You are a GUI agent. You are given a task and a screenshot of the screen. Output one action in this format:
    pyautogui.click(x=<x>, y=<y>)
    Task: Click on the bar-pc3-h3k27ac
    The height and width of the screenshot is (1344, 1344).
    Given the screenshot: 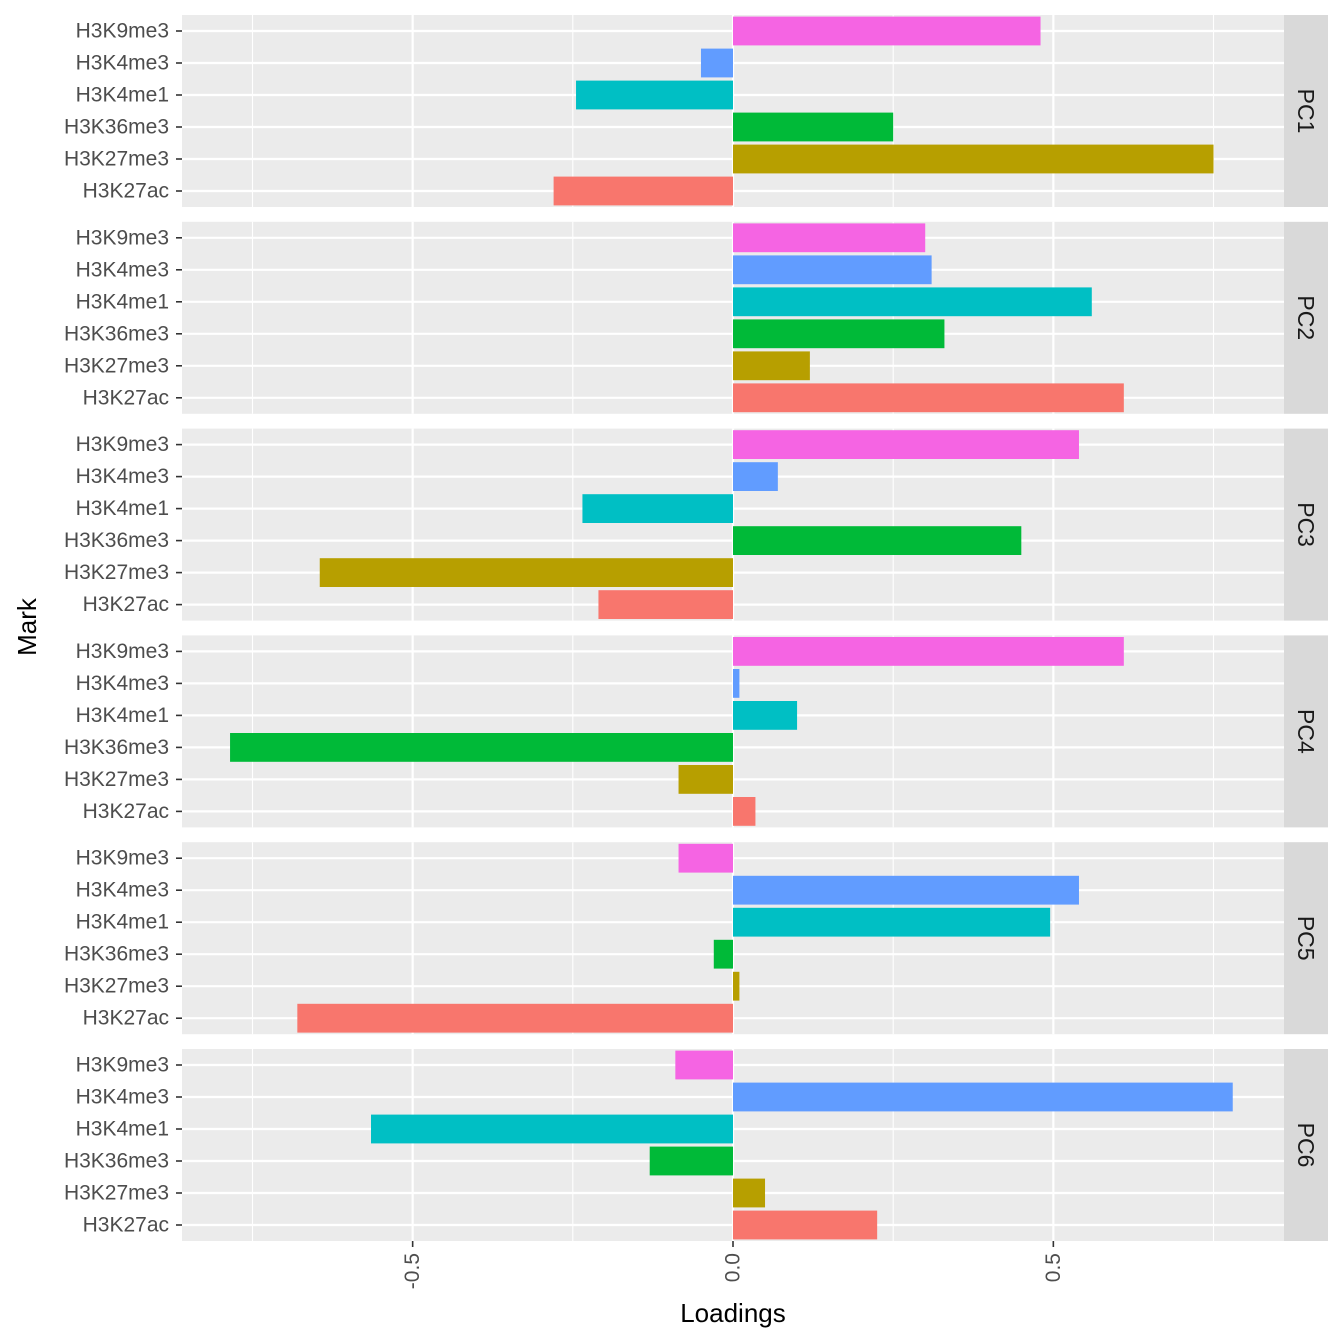 What is the action you would take?
    pyautogui.click(x=665, y=604)
    